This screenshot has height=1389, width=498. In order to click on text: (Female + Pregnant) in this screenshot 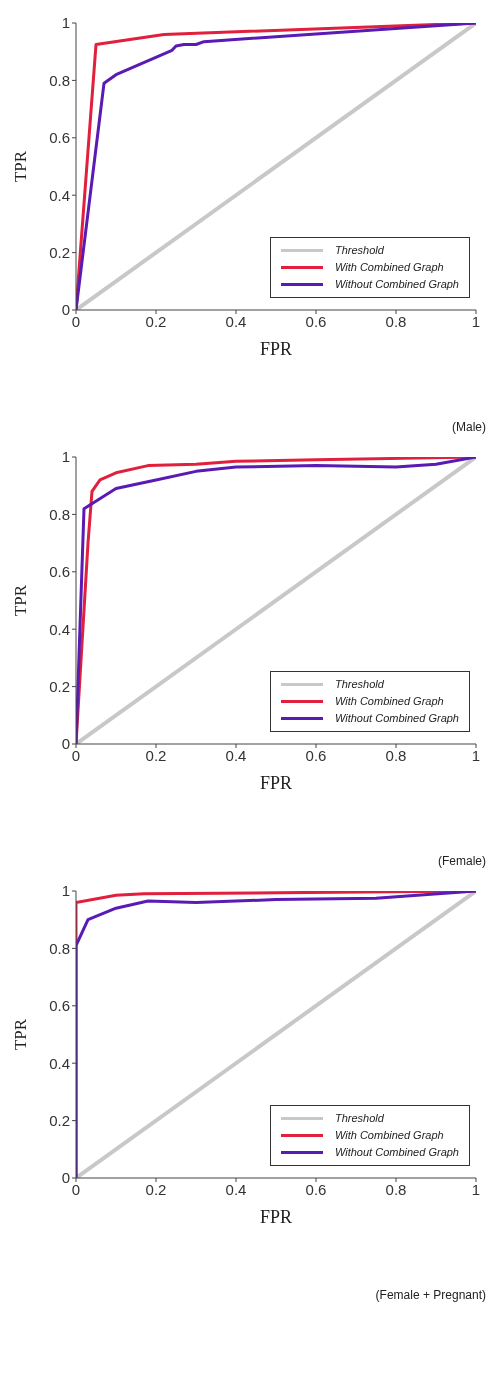, I will do `click(430, 1295)`.